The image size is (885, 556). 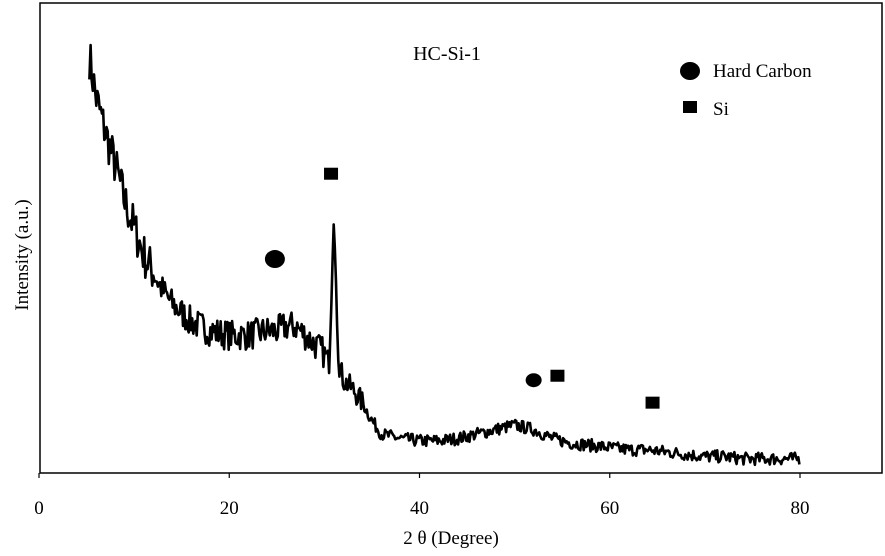 I want to click on legend-label-hard-carbon: Hard Carbon, so click(x=762, y=71).